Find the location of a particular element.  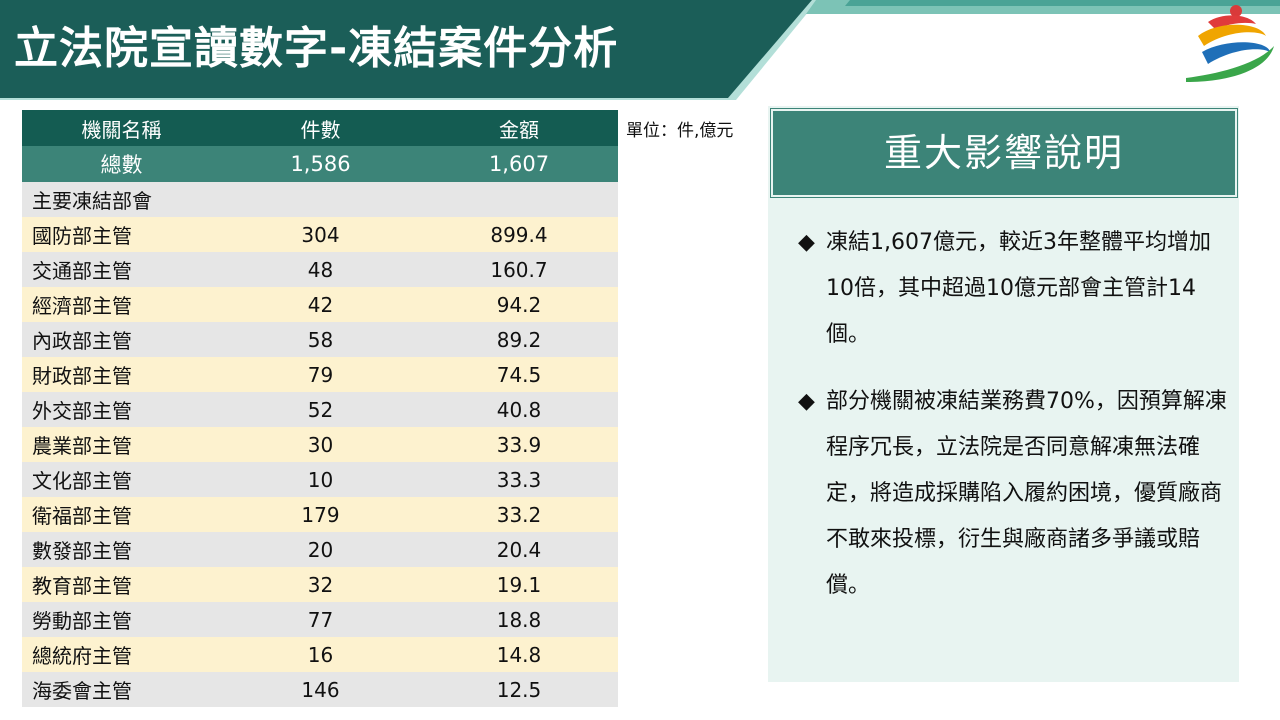

table-row: 內政部主管 58 89.2 is located at coordinates (320, 339).